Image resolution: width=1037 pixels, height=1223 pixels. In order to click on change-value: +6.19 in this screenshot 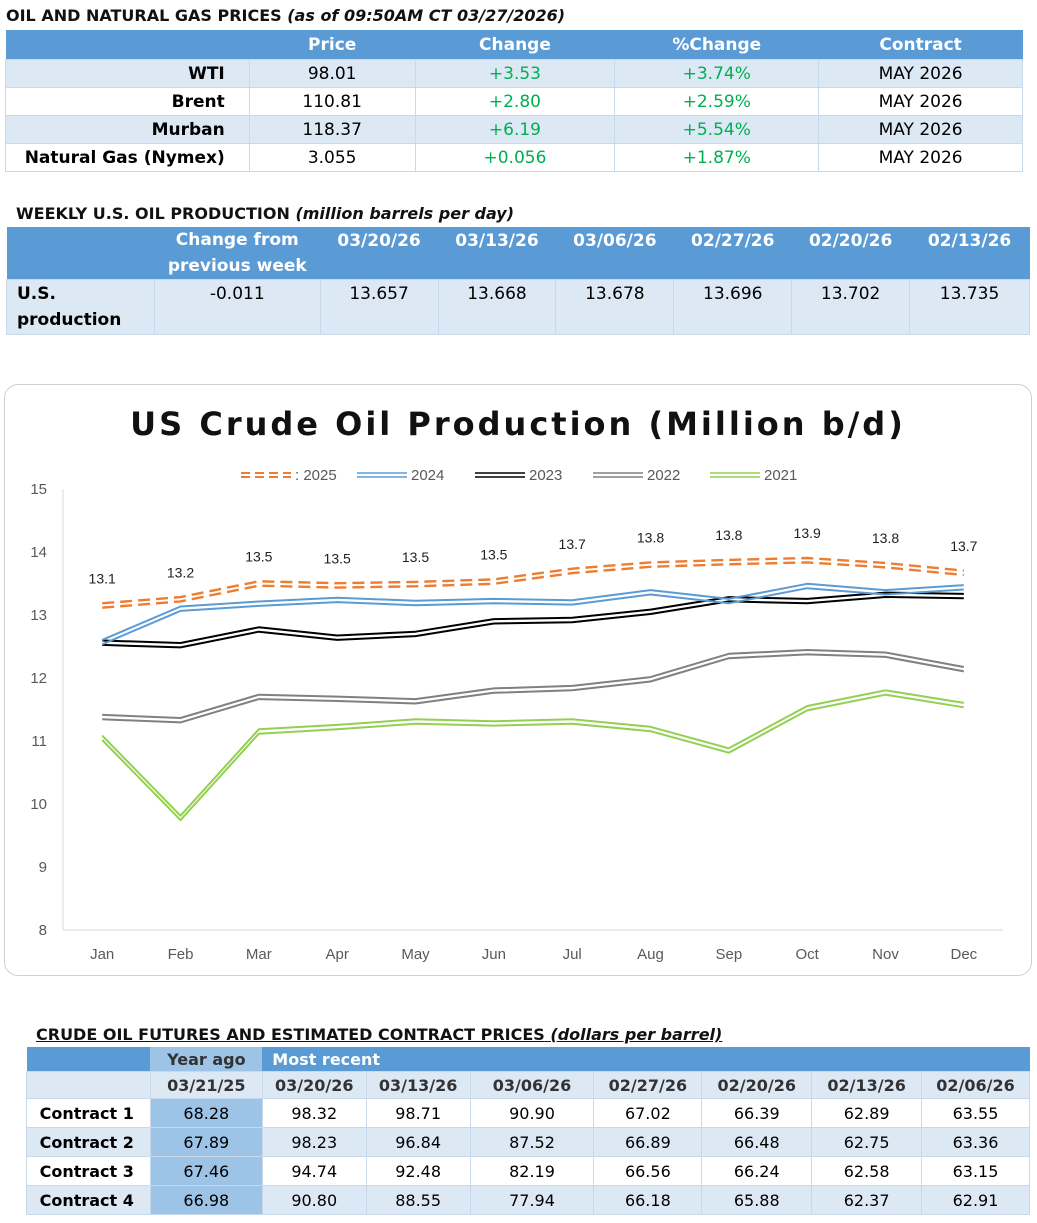, I will do `click(515, 129)`.